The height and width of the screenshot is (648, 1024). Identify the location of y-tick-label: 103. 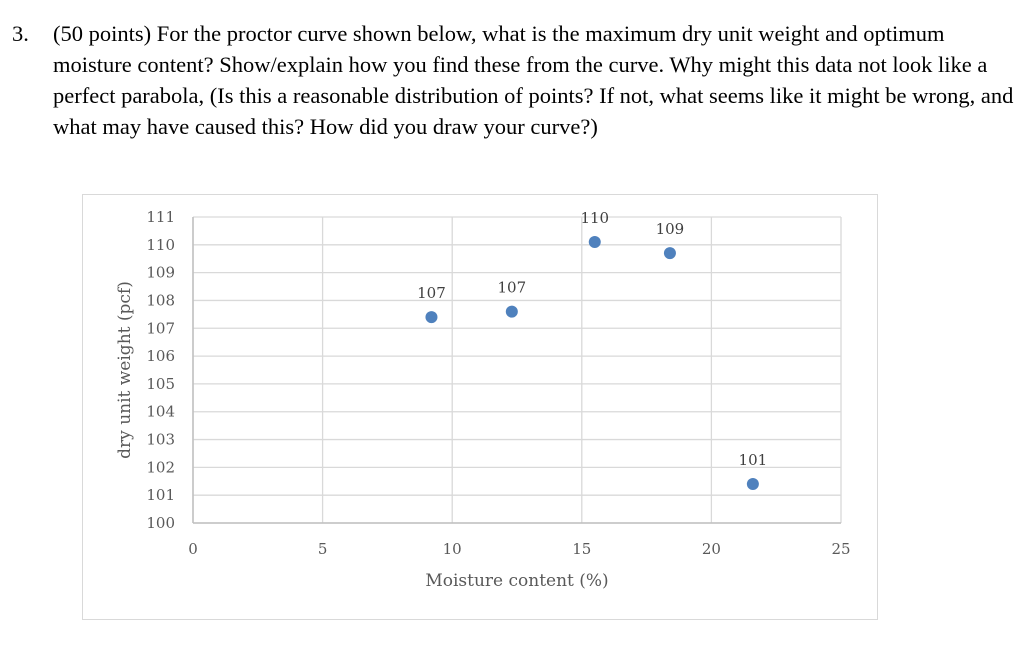
(160, 440).